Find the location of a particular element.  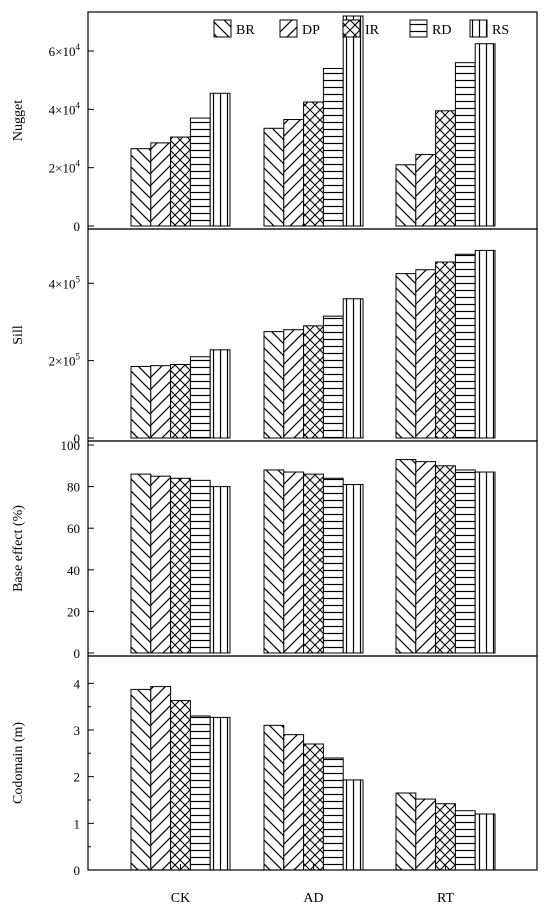

legend-item-dp: DP is located at coordinates (299, 28).